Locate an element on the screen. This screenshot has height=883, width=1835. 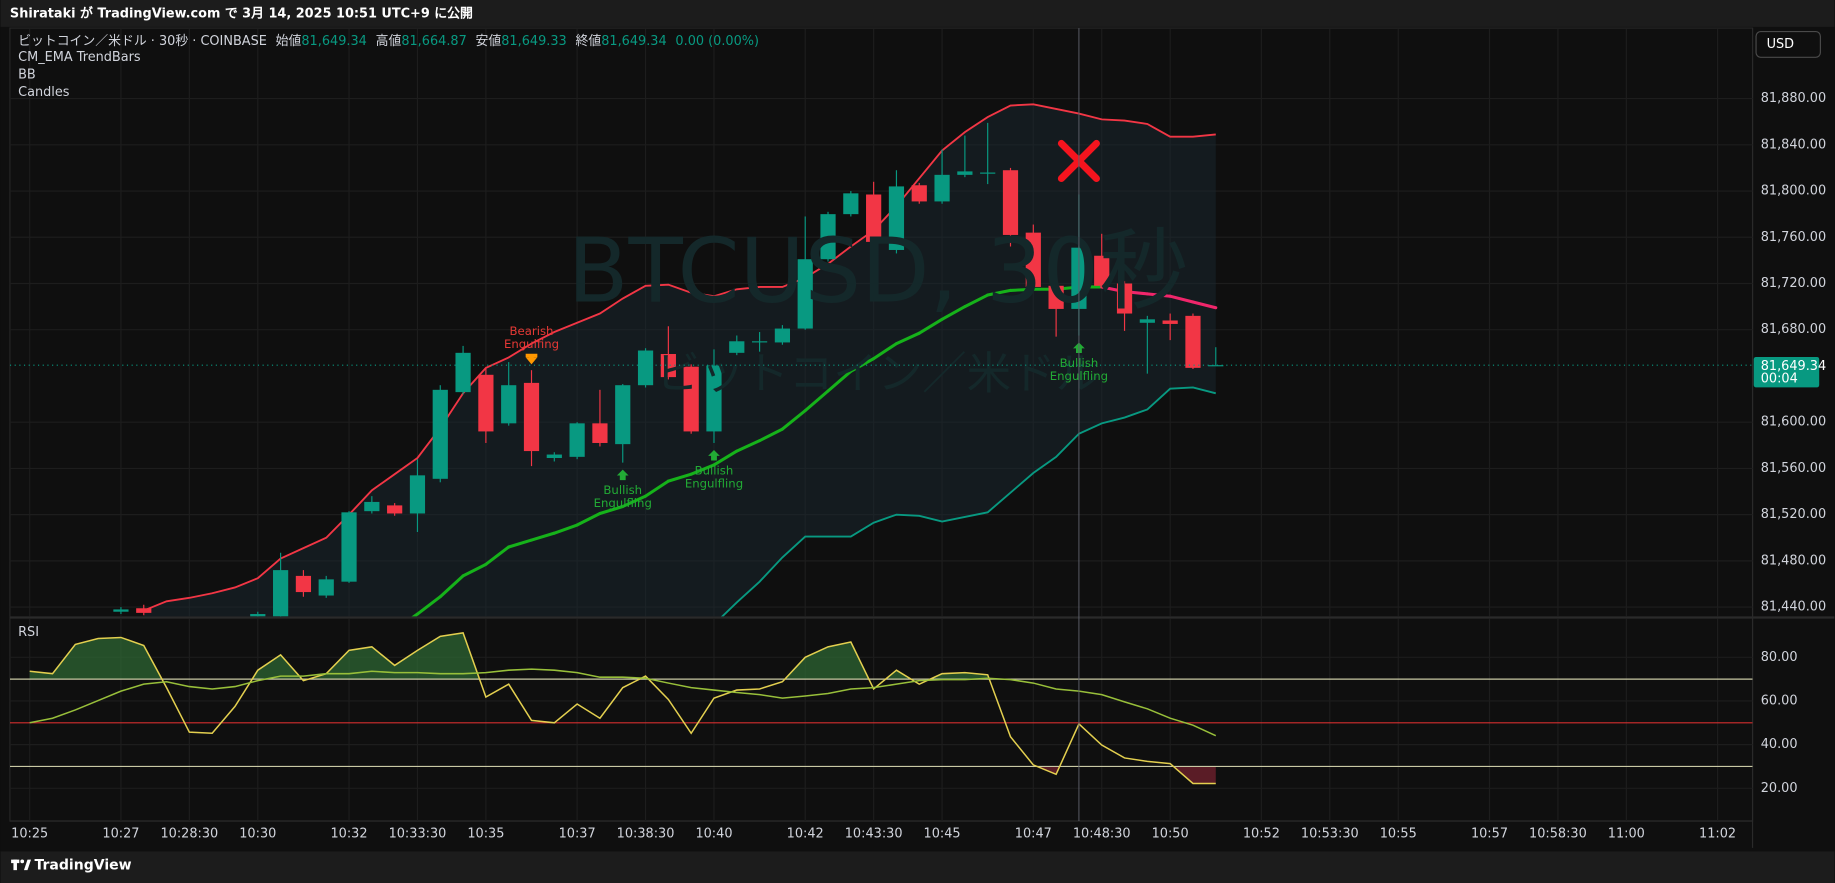
currency-button: USD is located at coordinates (1788, 44).